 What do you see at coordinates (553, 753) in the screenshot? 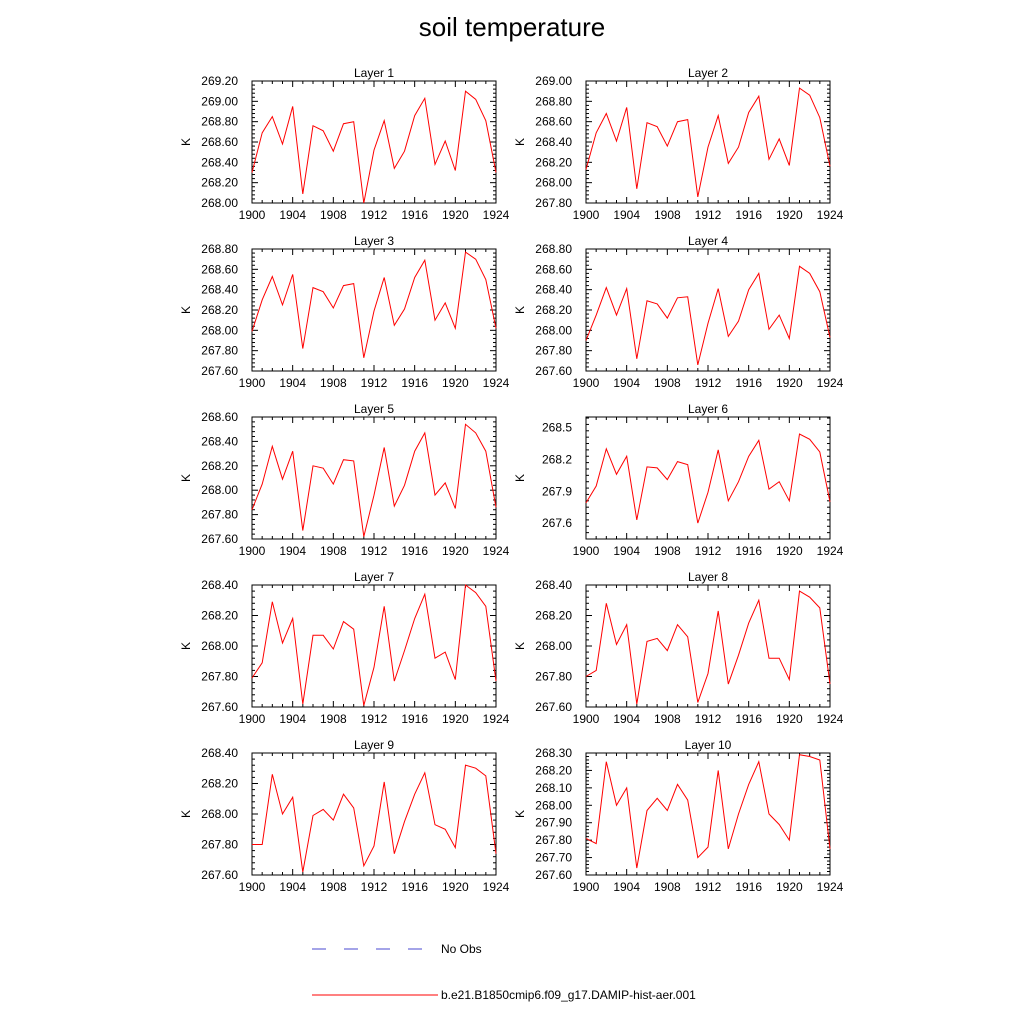
I see `y-tick-label: 268.30` at bounding box center [553, 753].